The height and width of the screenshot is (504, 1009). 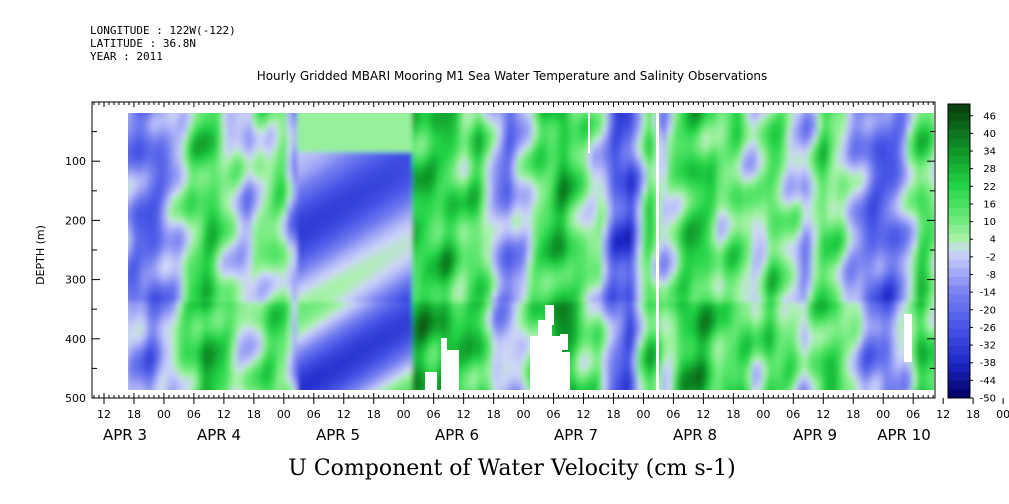 I want to click on colorbar-label: -44, so click(x=988, y=381).